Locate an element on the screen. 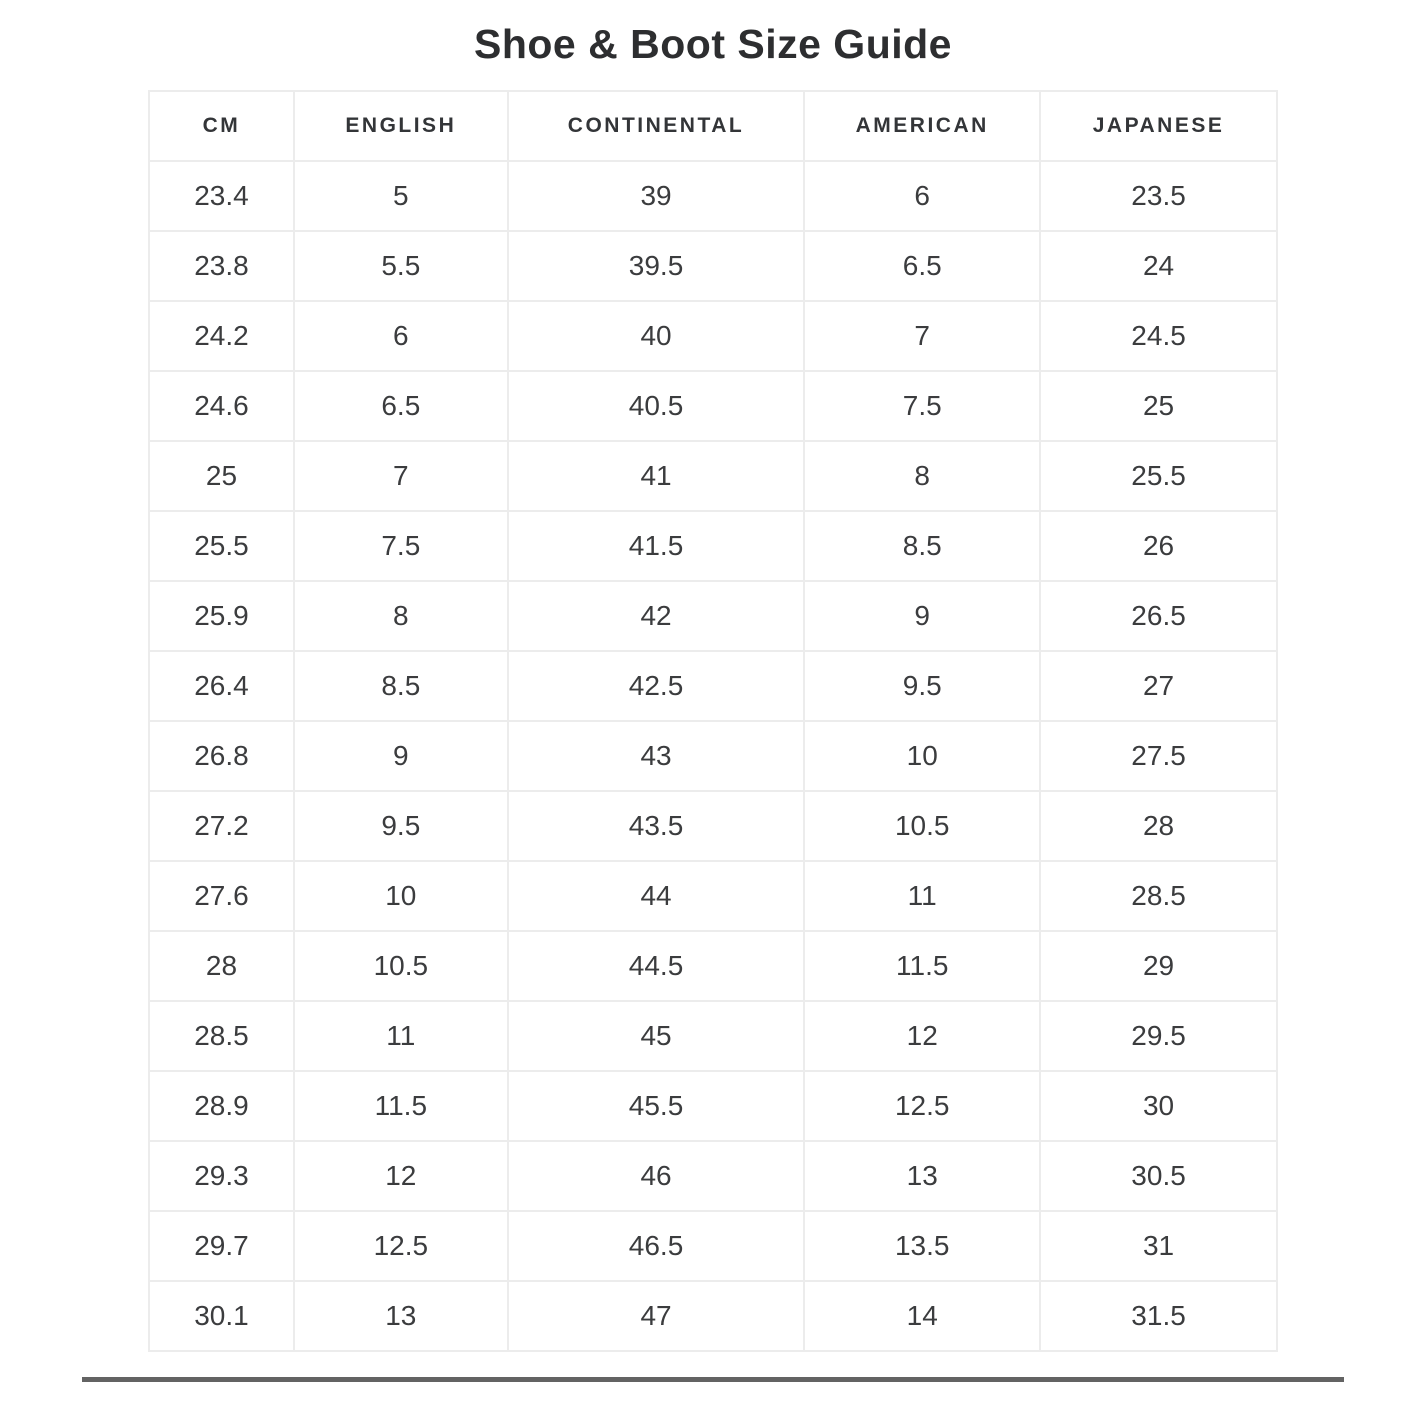 The height and width of the screenshot is (1426, 1426). table-row: 28.9 11.5 45.5 12.5 30 is located at coordinates (713, 1106).